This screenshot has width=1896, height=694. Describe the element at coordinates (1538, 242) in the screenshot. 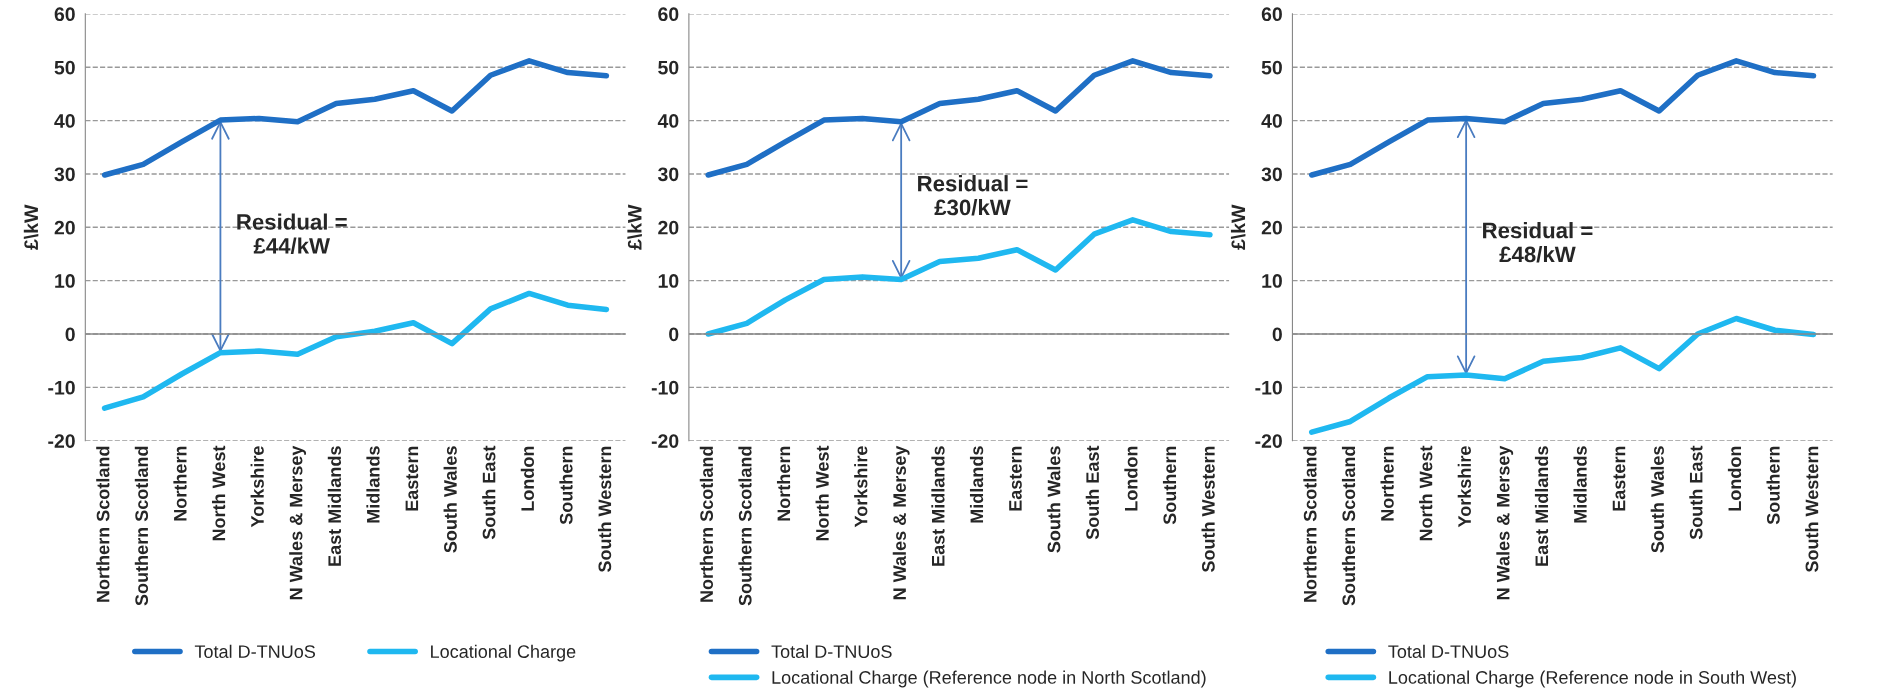

I see `annotation: Residual = £48/kW` at that location.